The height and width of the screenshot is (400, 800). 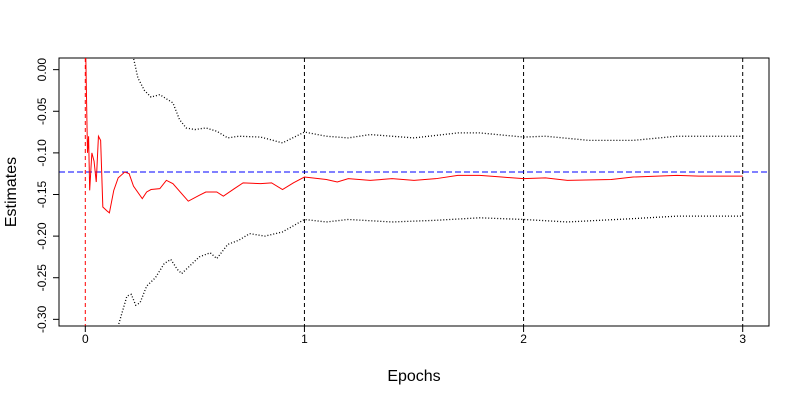 I want to click on x-tick-label: 2, so click(x=523, y=339).